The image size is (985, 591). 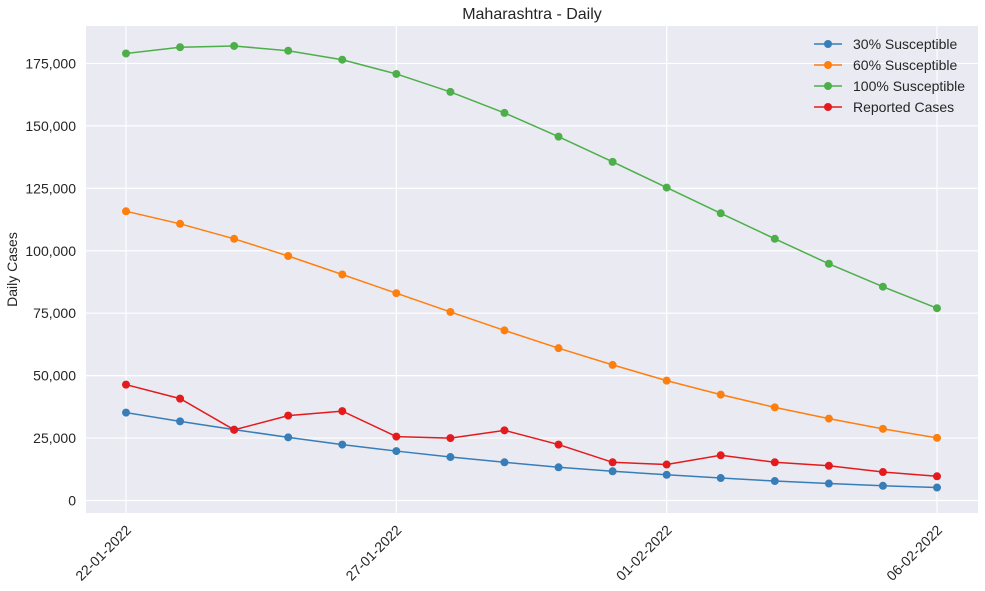 I want to click on series-30-susceptible, so click(x=531, y=450).